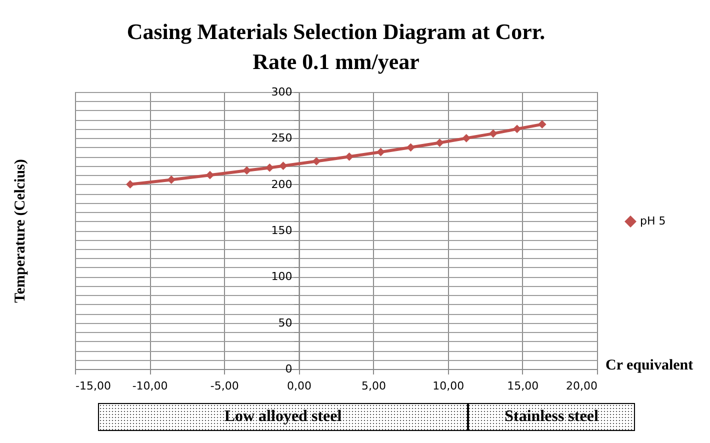 This screenshot has width=710, height=443. Describe the element at coordinates (281, 277) in the screenshot. I see `y-tick-label: 100` at that location.